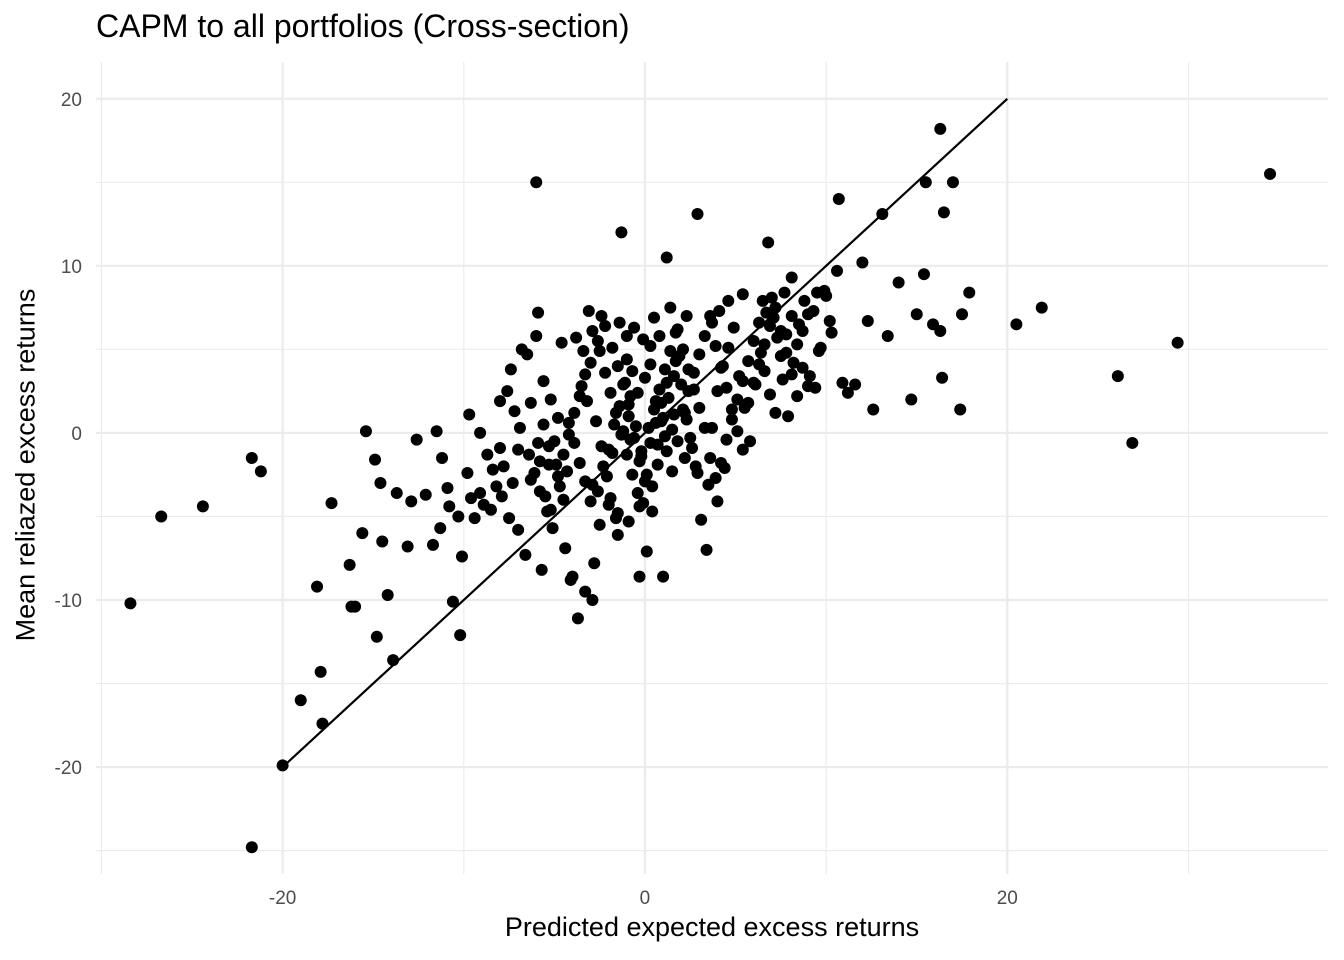  Describe the element at coordinates (363, 26) in the screenshot. I see `chart-title: CAPM to all portfolios (Cross-section)` at that location.